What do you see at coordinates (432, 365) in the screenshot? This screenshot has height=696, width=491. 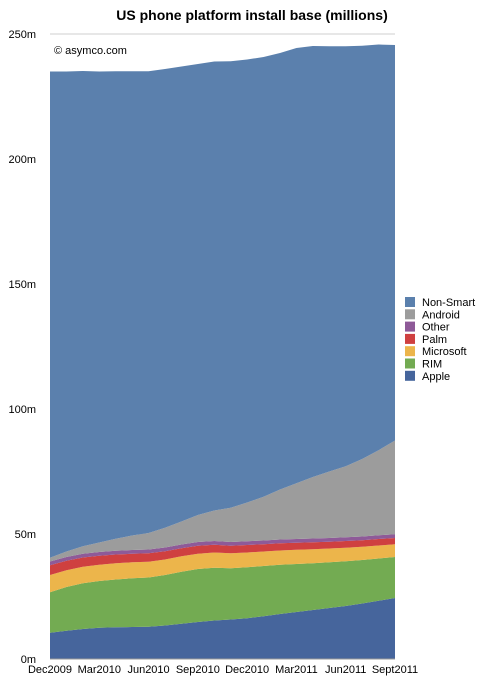 I see `legend-label: RIM` at bounding box center [432, 365].